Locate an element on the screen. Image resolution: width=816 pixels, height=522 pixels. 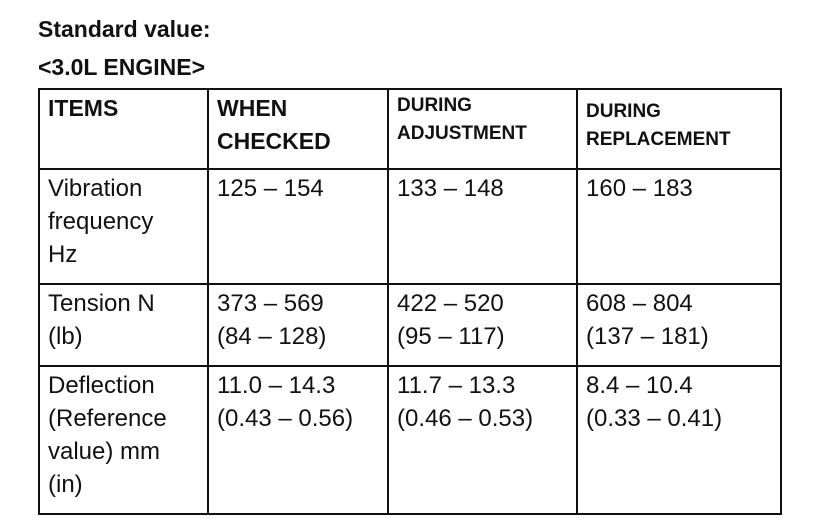
cell-text: Deflection is located at coordinates (101, 385).